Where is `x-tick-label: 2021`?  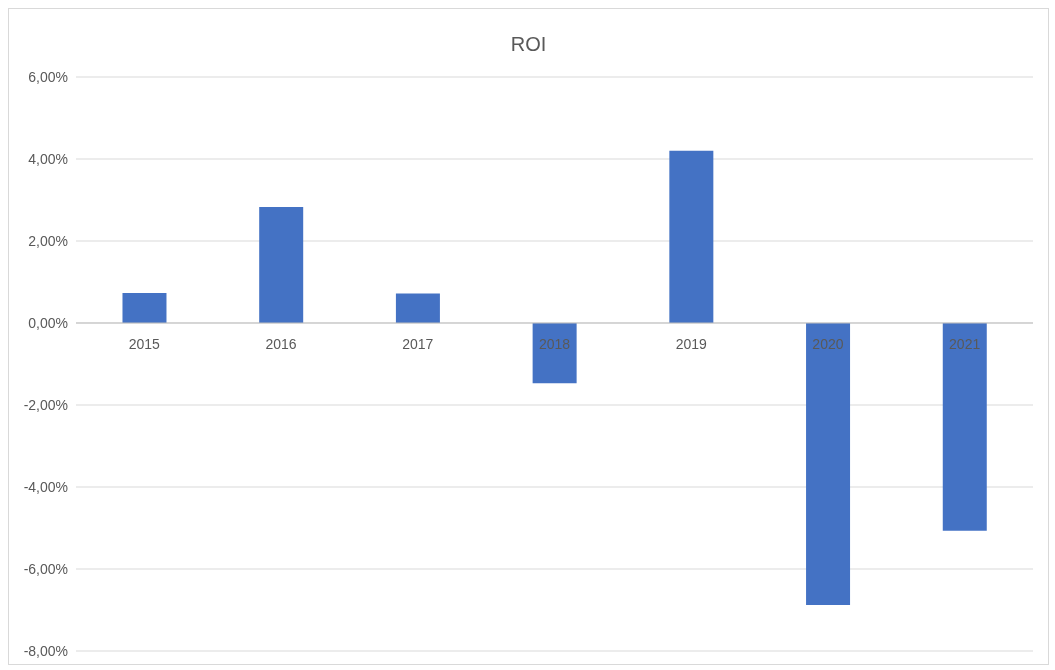 x-tick-label: 2021 is located at coordinates (965, 344).